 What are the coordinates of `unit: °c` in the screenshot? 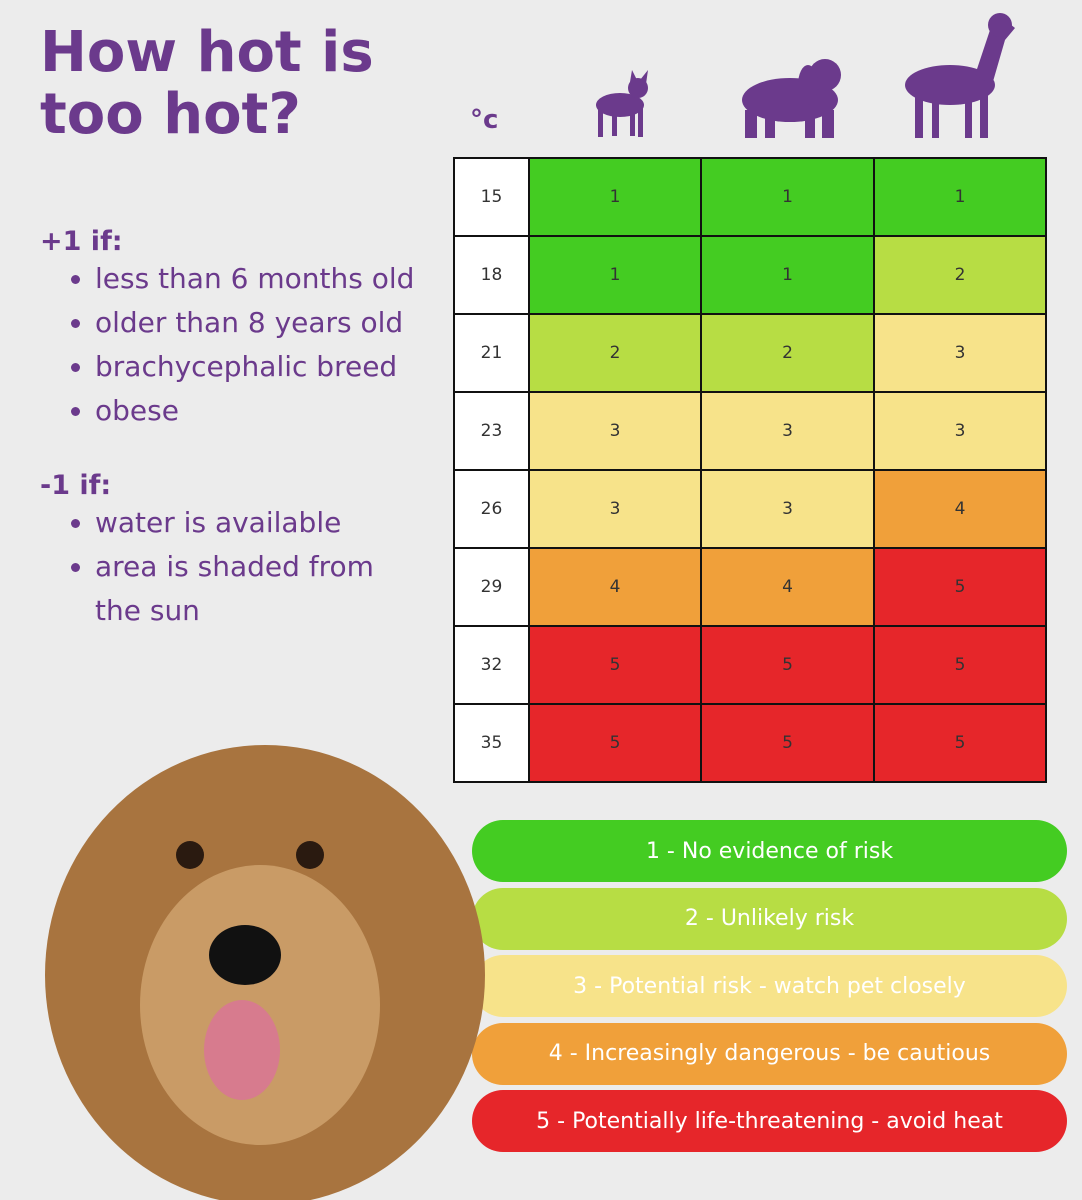 It's located at (484, 120).